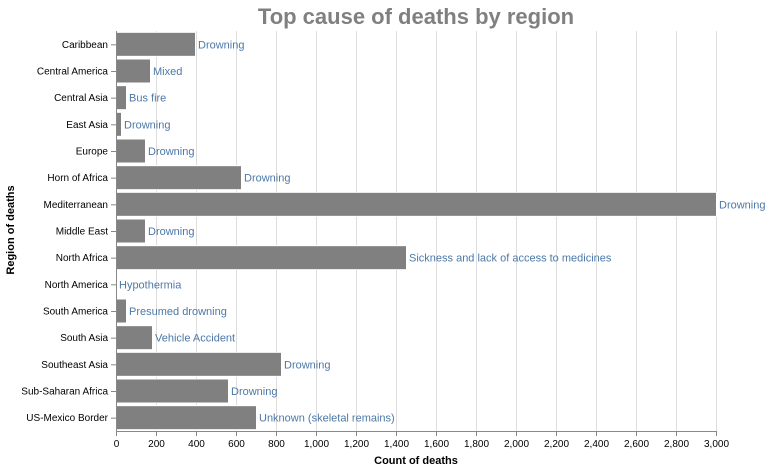 This screenshot has width=770, height=469. Describe the element at coordinates (556, 444) in the screenshot. I see `x-tick-label: 2,200` at that location.